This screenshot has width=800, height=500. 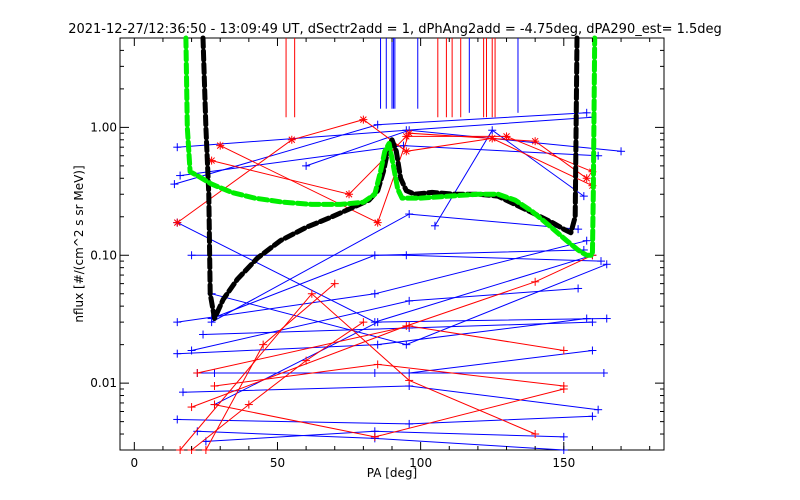 What do you see at coordinates (402, 78) in the screenshot?
I see `vertical-markers` at bounding box center [402, 78].